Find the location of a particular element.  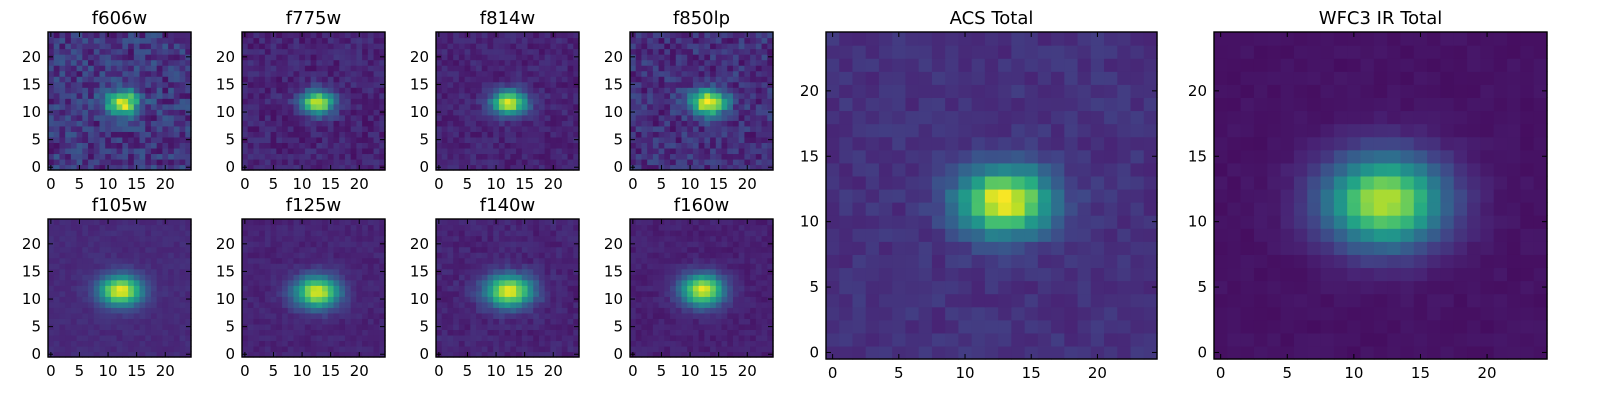

y-tick-label: 20 is located at coordinates (31, 244).